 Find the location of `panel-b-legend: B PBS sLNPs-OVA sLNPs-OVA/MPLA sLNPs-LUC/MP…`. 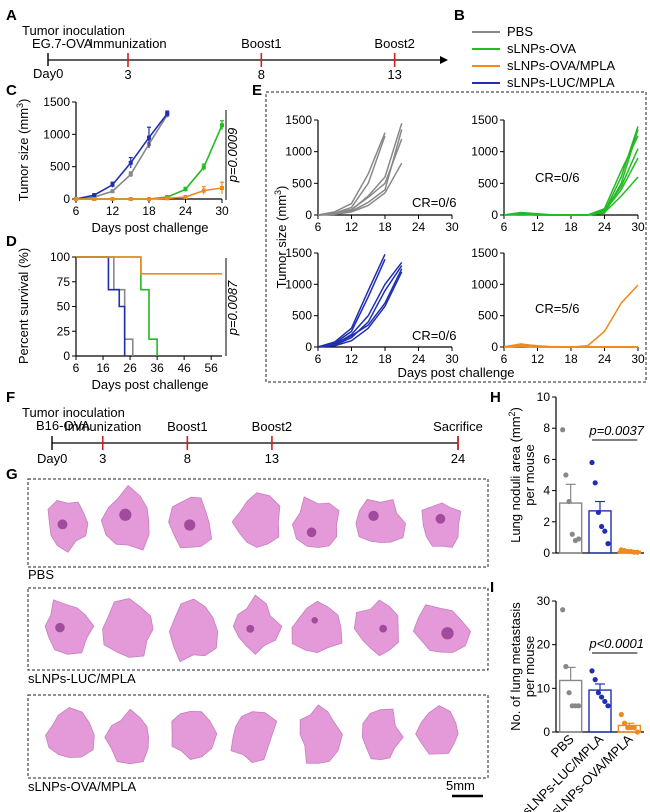

panel-b-legend: B PBS sLNPs-OVA sLNPs-OVA/MPLA sLNPs-LUC/MP… is located at coordinates (534, 48).